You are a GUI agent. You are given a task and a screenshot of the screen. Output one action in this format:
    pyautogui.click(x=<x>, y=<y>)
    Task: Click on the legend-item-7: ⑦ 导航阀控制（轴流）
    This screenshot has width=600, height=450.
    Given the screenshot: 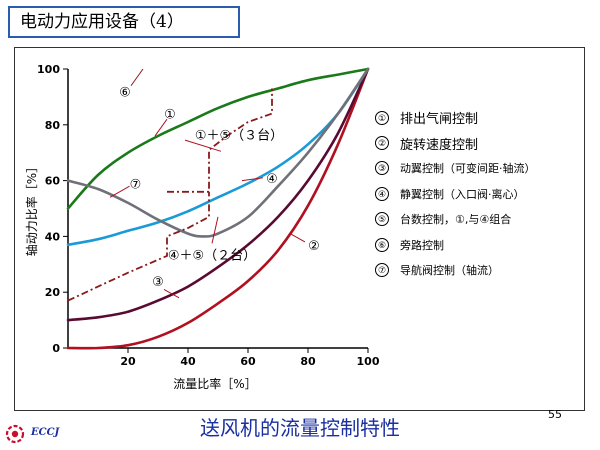 What is the action you would take?
    pyautogui.click(x=455, y=269)
    